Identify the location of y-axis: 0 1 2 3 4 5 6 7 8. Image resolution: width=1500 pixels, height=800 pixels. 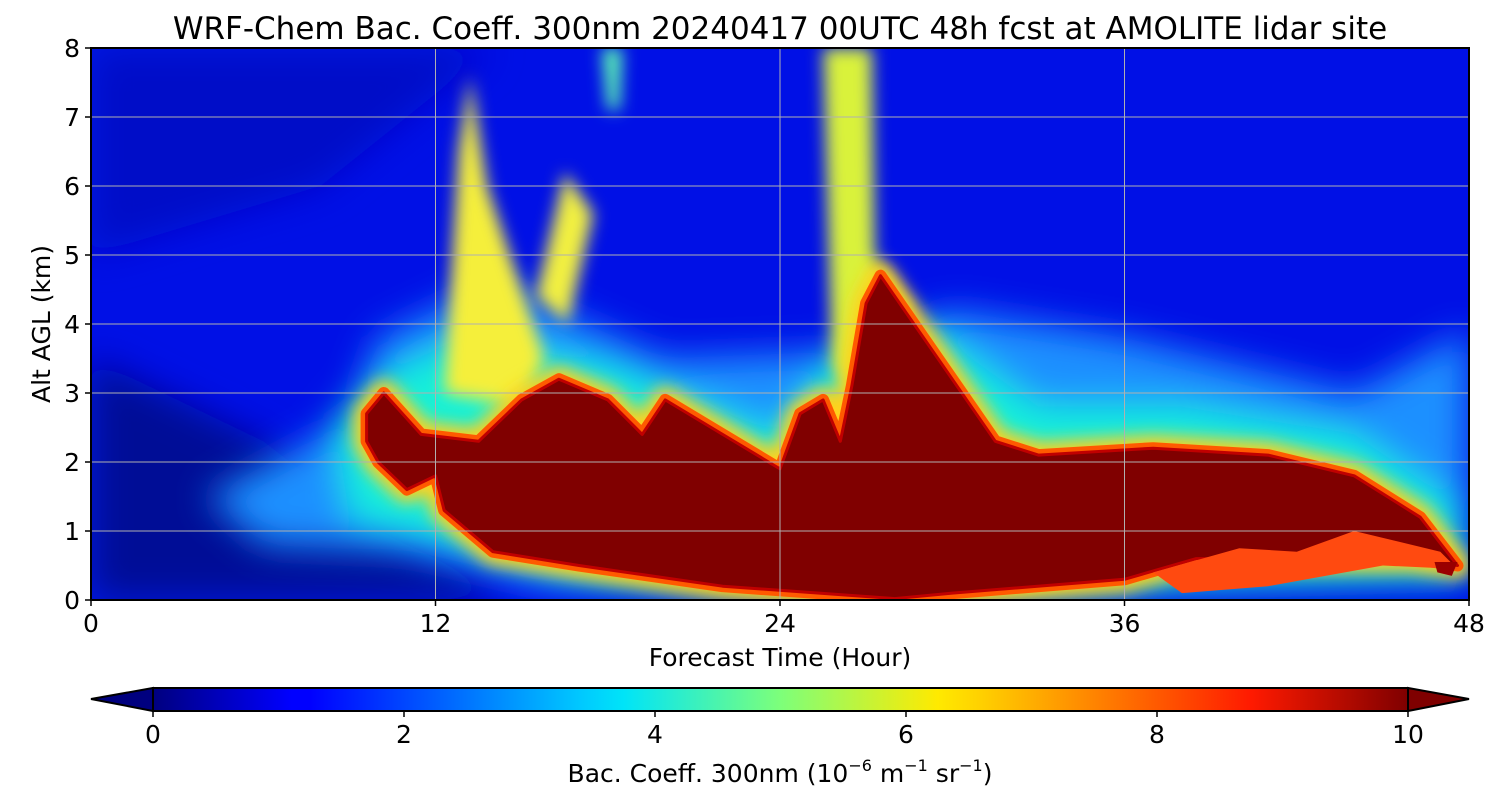
(77, 324).